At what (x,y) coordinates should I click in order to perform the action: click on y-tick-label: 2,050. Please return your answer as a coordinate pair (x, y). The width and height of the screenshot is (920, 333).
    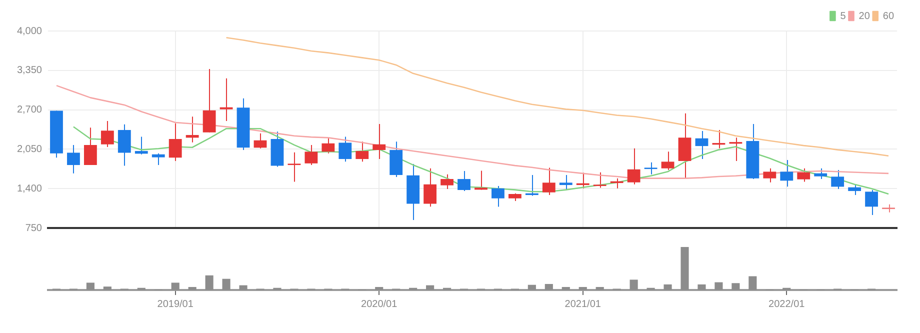
    Looking at the image, I should click on (29, 149).